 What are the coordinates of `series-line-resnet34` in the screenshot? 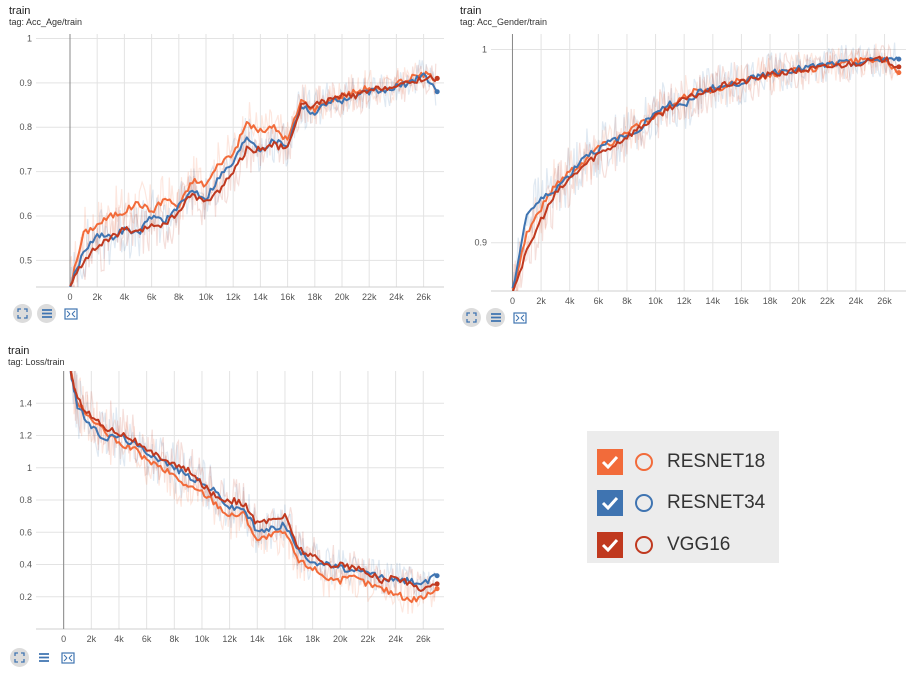 It's located at (254, 179).